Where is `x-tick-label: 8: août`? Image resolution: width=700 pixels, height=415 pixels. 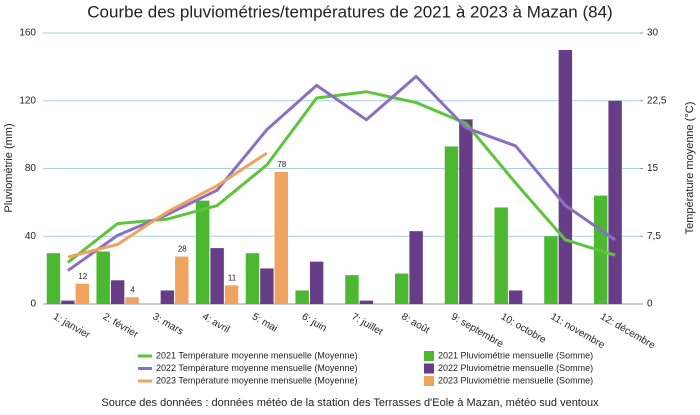
x-tick-label: 8: août is located at coordinates (415, 323).